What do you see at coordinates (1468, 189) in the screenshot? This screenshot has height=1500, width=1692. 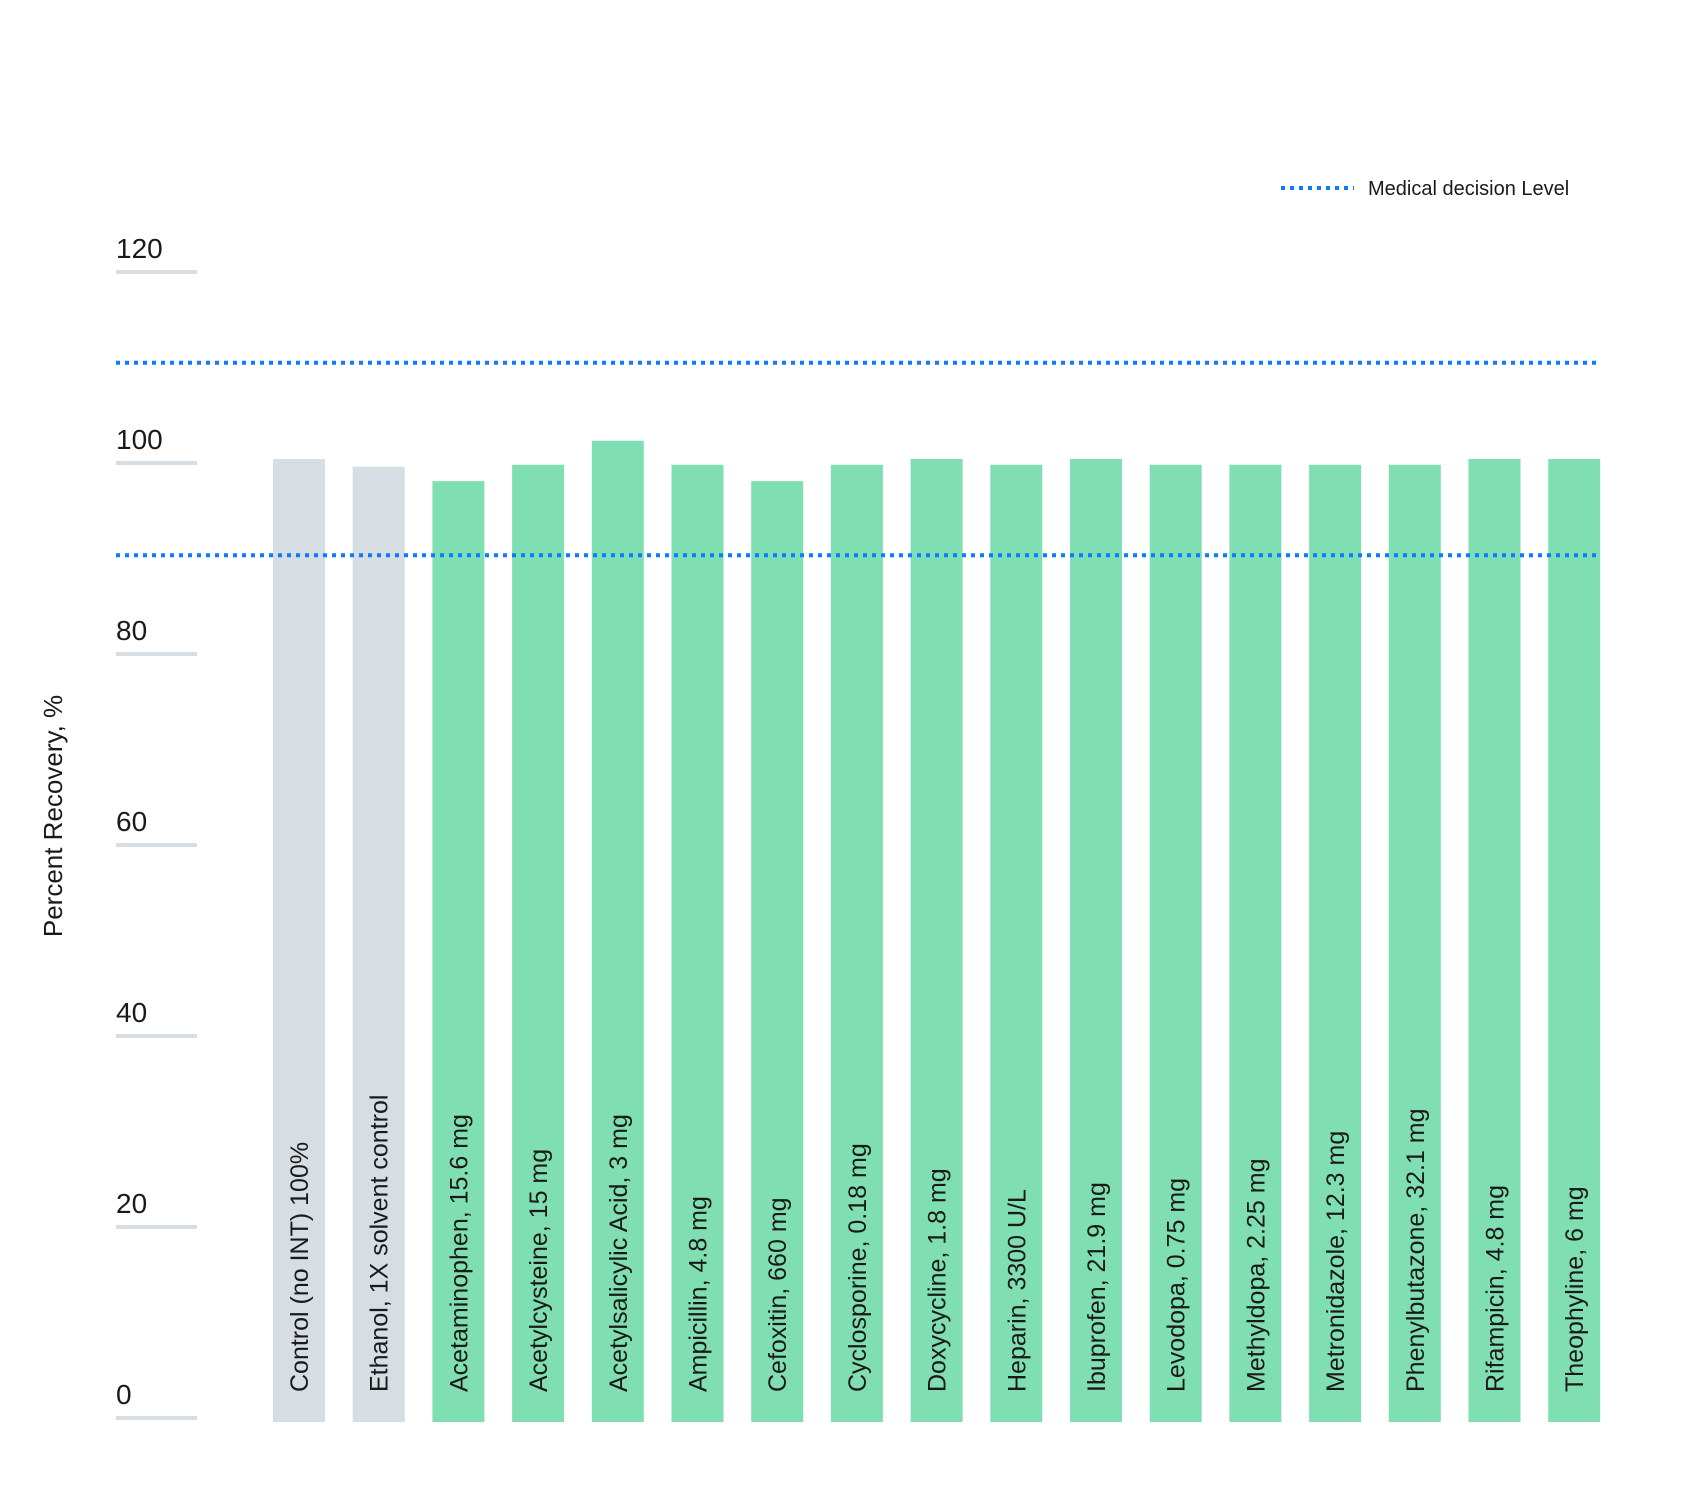 I see `legend-label: Medical decision Level` at bounding box center [1468, 189].